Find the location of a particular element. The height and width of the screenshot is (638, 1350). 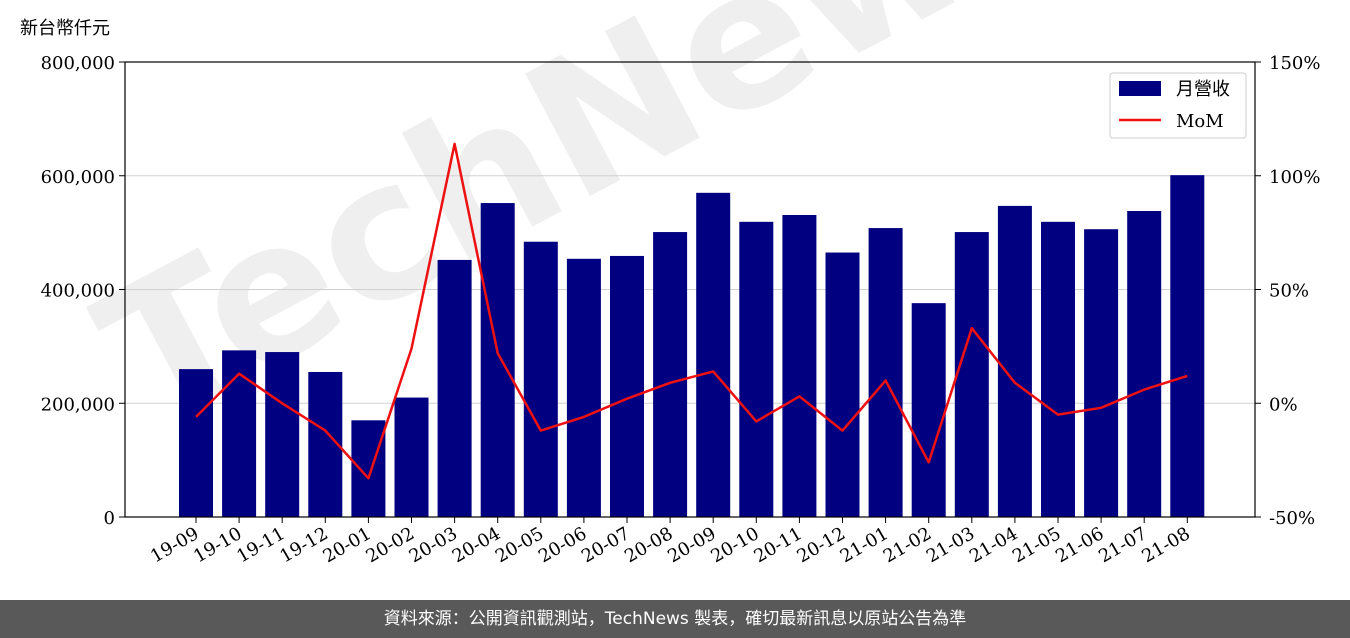

left-axis-ticks: 0 200,000 400,000 600,000 800,000 is located at coordinates (83, 291).